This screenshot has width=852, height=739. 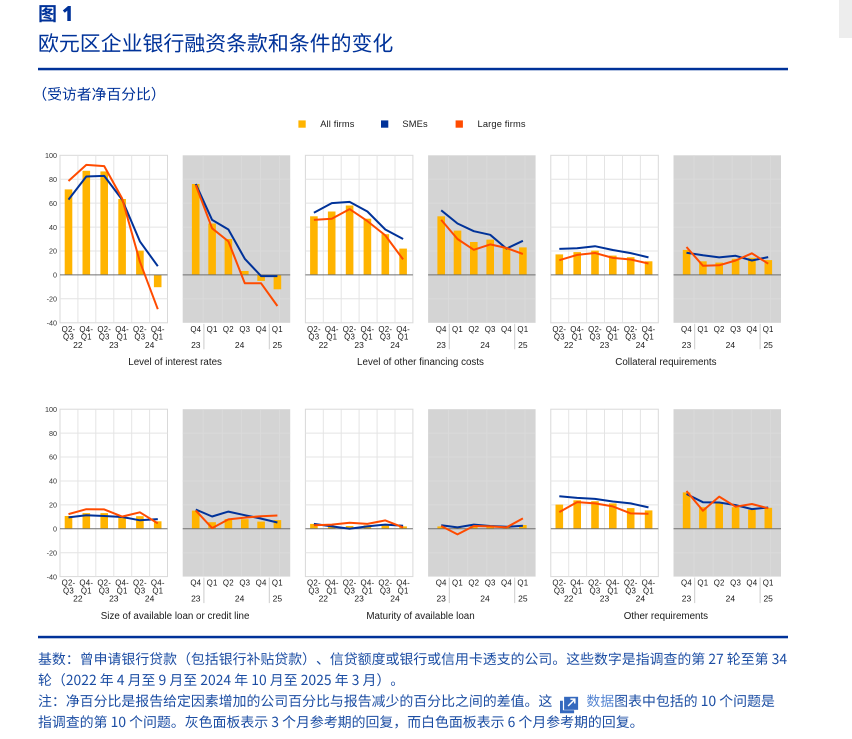 What do you see at coordinates (415, 124) in the screenshot?
I see `svg-text: SMEs` at bounding box center [415, 124].